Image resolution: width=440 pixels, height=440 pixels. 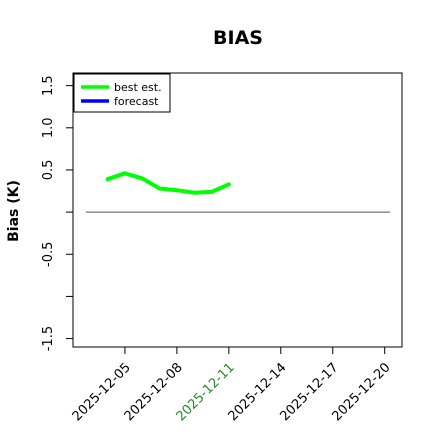 I want to click on y-tick-label: 0.5, so click(x=48, y=170).